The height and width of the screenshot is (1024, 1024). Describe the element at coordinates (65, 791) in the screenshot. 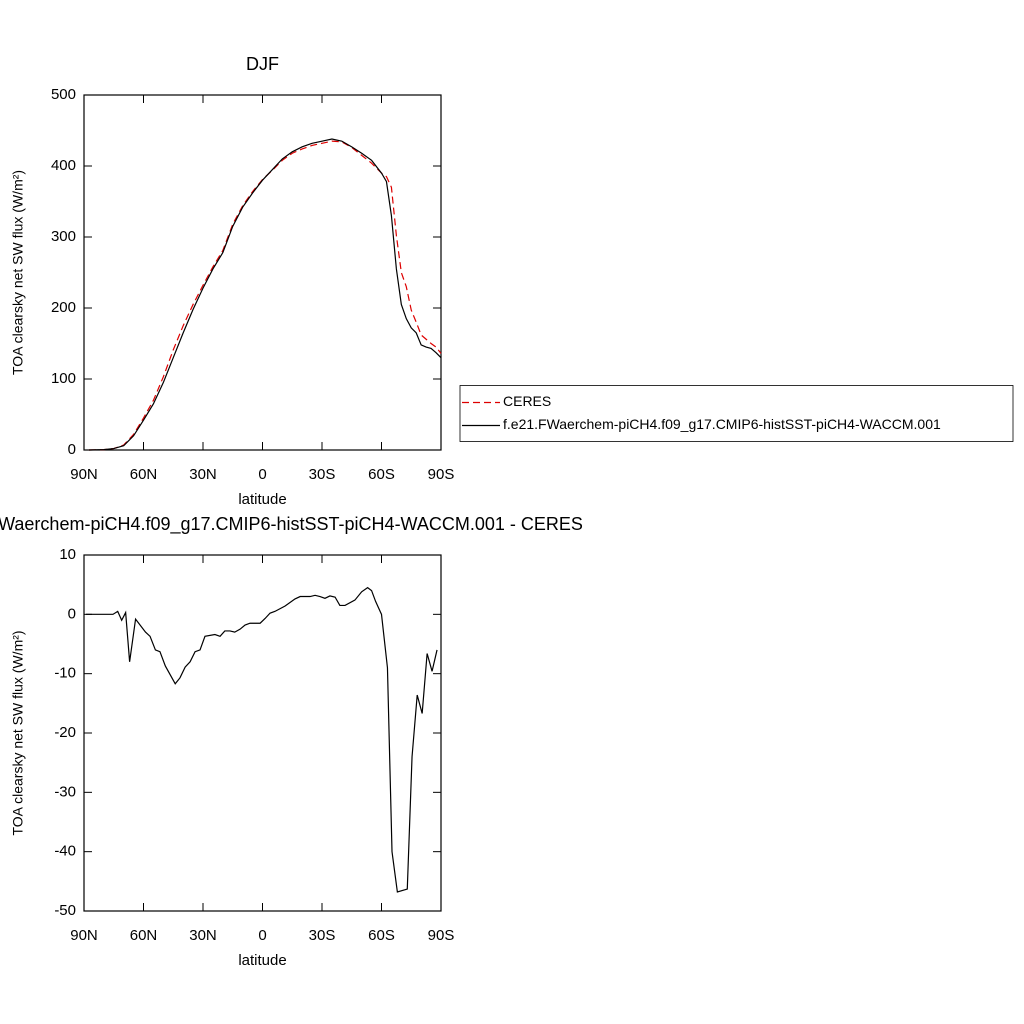

I see `y-tick-label: -30` at that location.